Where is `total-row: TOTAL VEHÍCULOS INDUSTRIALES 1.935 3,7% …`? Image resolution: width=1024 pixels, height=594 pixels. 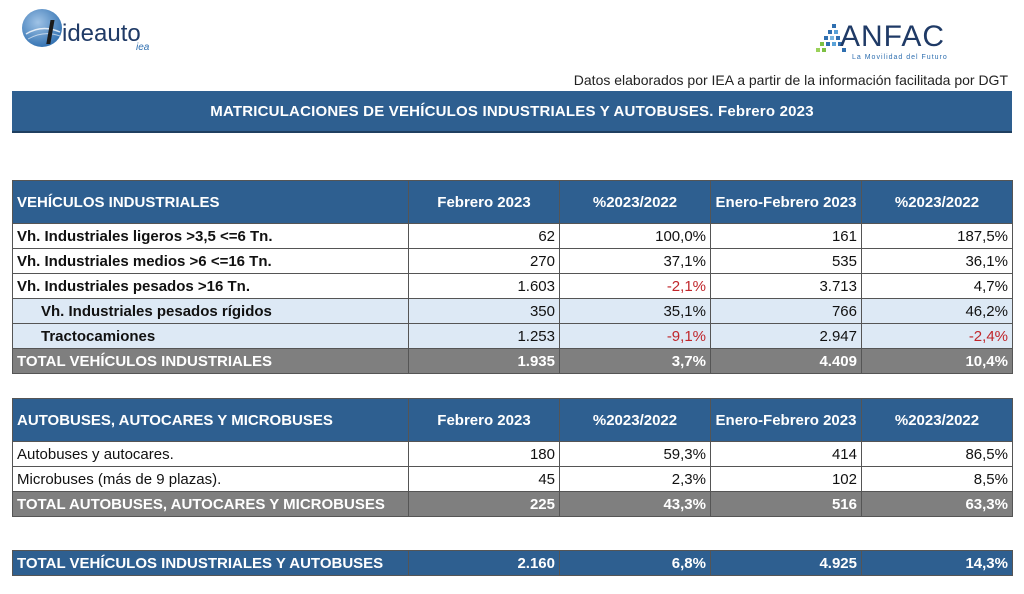
total-row: TOTAL VEHÍCULOS INDUSTRIALES 1.935 3,7% … is located at coordinates (512, 361).